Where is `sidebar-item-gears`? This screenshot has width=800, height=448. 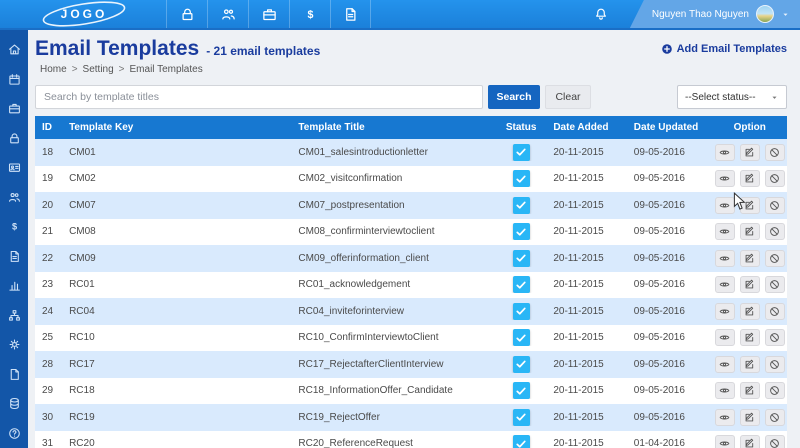 sidebar-item-gears is located at coordinates (14, 345).